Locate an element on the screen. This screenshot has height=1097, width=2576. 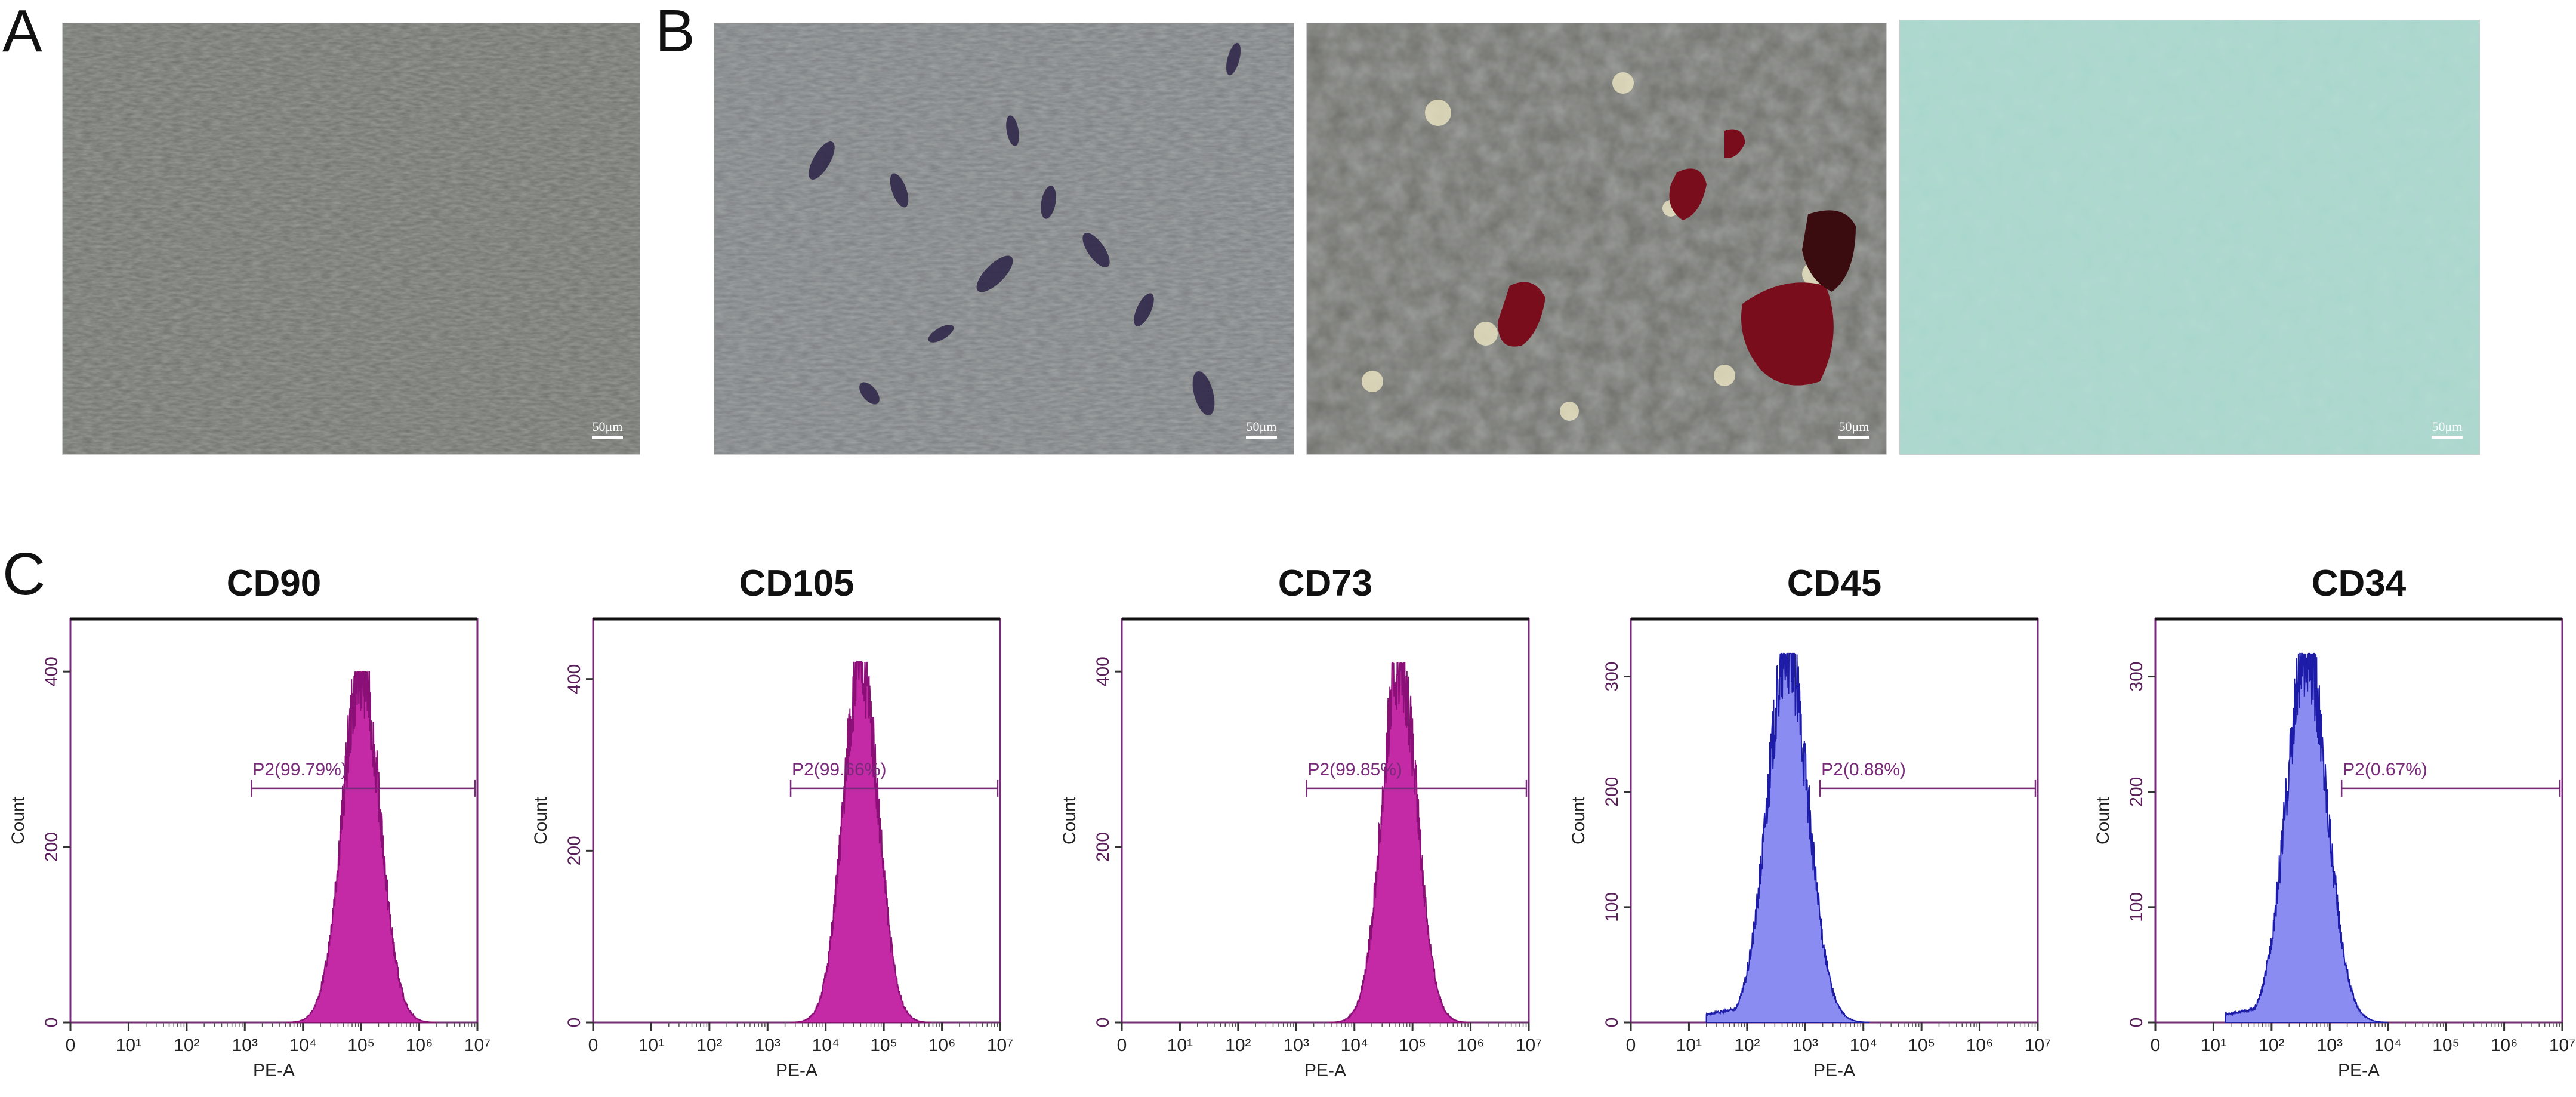
chart-title: CD45 is located at coordinates (1835, 583).